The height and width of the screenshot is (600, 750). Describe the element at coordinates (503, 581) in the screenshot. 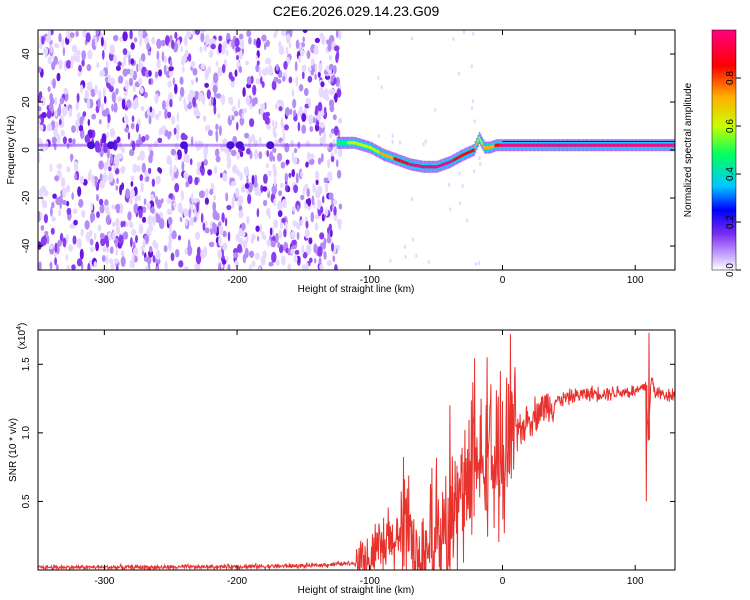

I see `x-tick-label: 0` at that location.